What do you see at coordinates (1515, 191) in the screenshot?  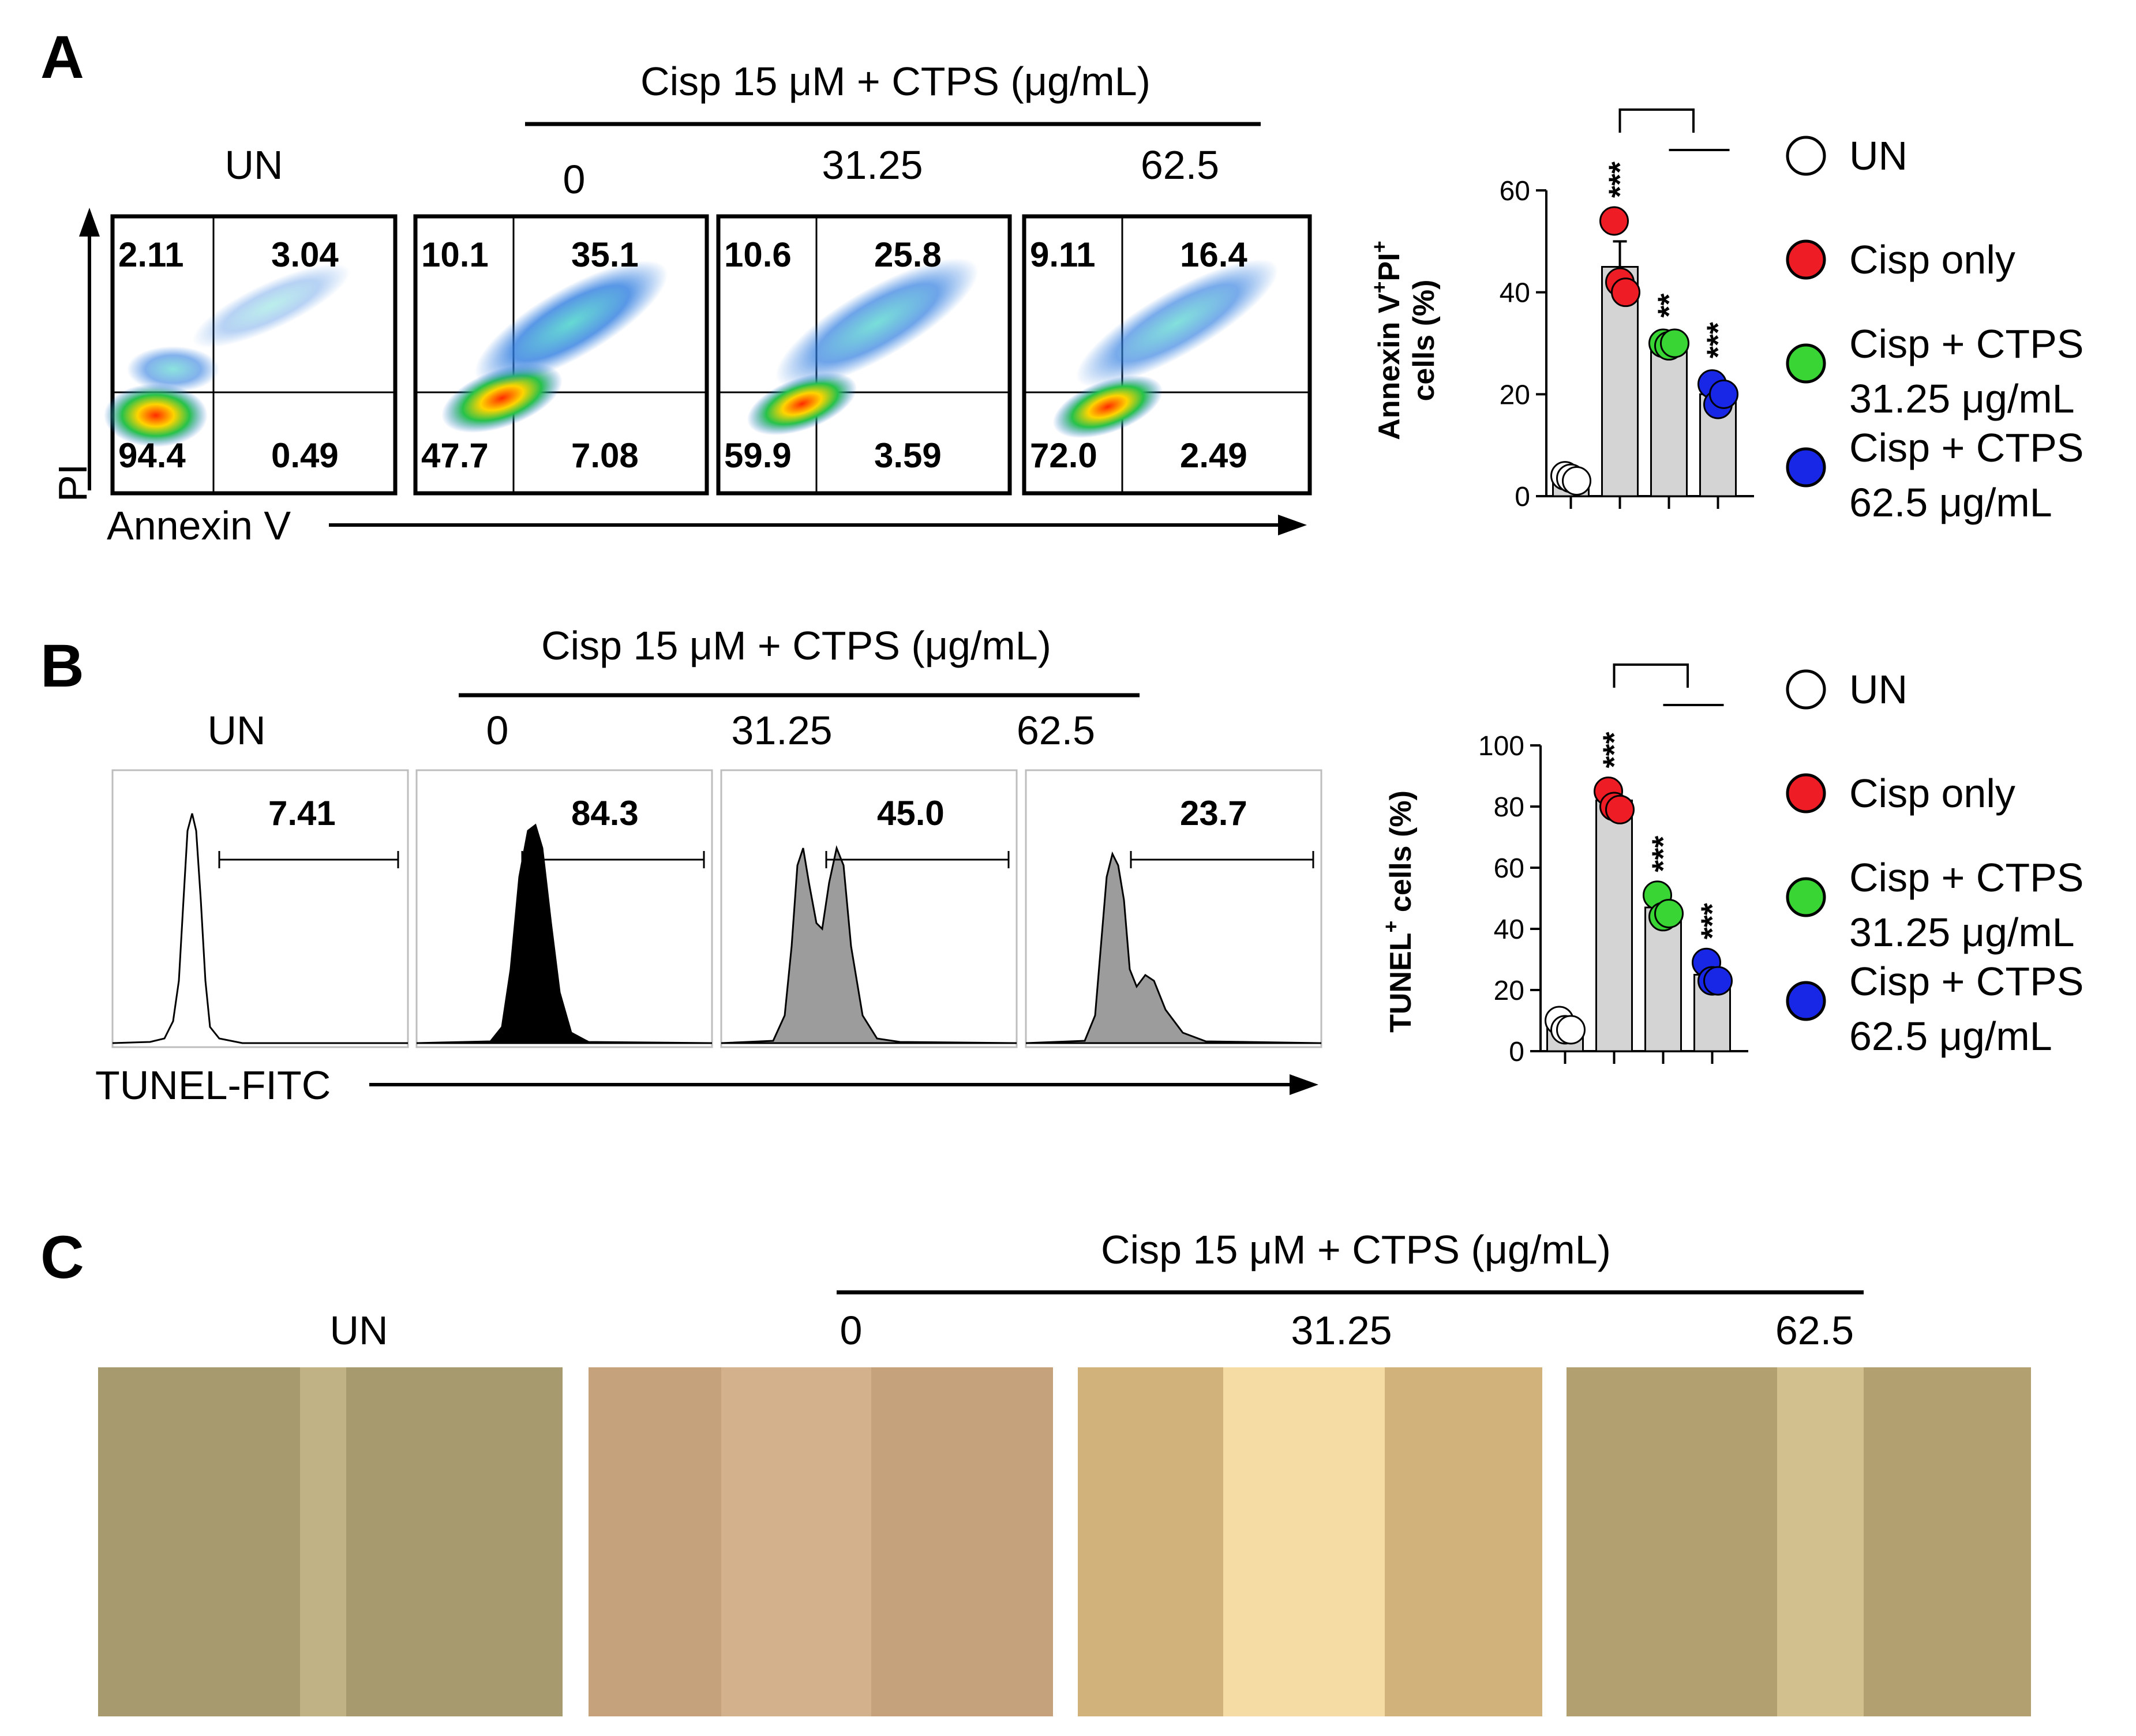 I see `y-tick-label: 60` at bounding box center [1515, 191].